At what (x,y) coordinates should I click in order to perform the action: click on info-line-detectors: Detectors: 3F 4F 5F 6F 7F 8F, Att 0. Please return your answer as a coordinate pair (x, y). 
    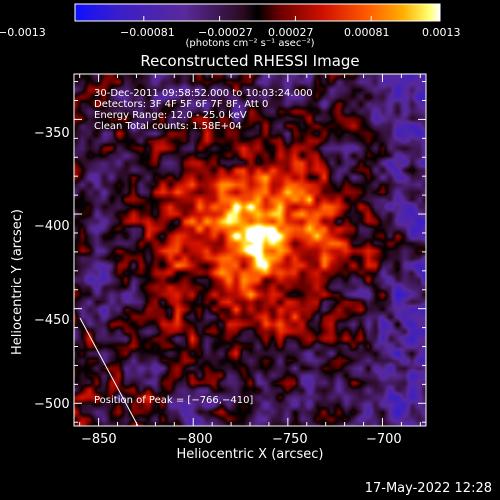
    Looking at the image, I should click on (181, 104).